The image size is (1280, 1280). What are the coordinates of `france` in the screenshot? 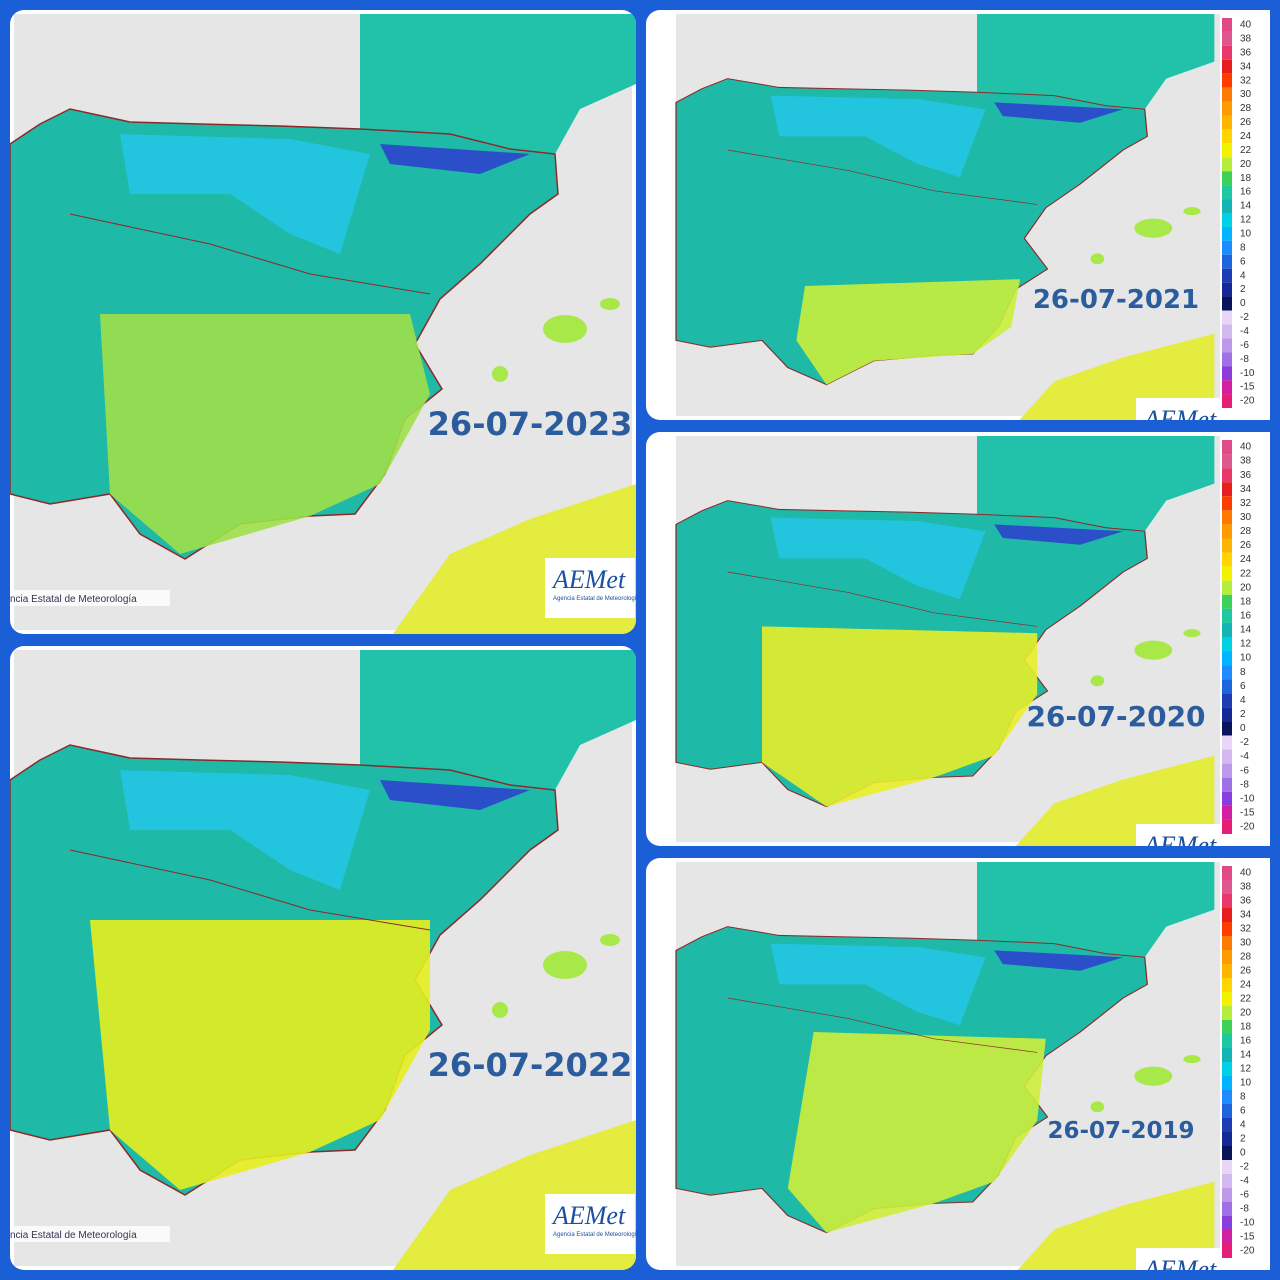 It's located at (498, 84).